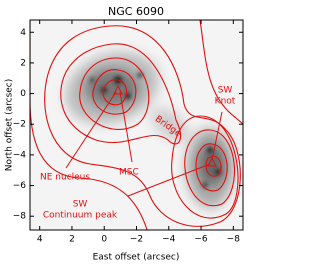 The height and width of the screenshot is (268, 320). I want to click on y-tick-label: 4, so click(23, 33).